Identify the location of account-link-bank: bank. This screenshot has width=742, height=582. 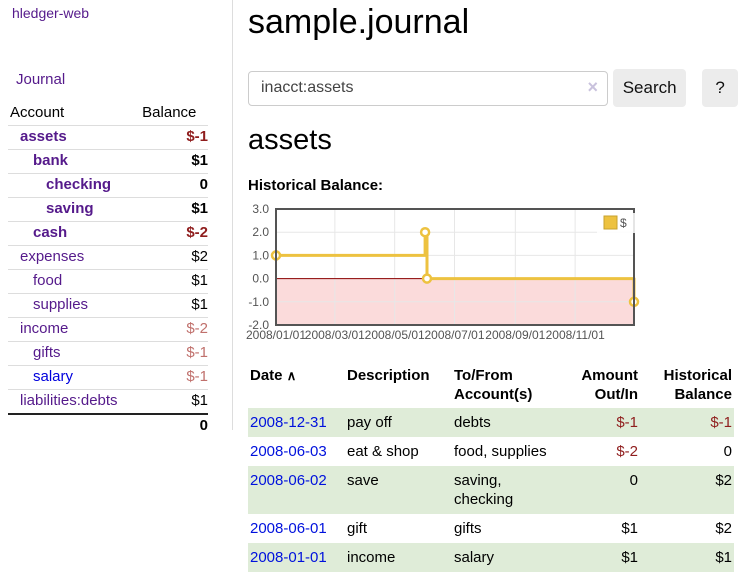
(51, 160).